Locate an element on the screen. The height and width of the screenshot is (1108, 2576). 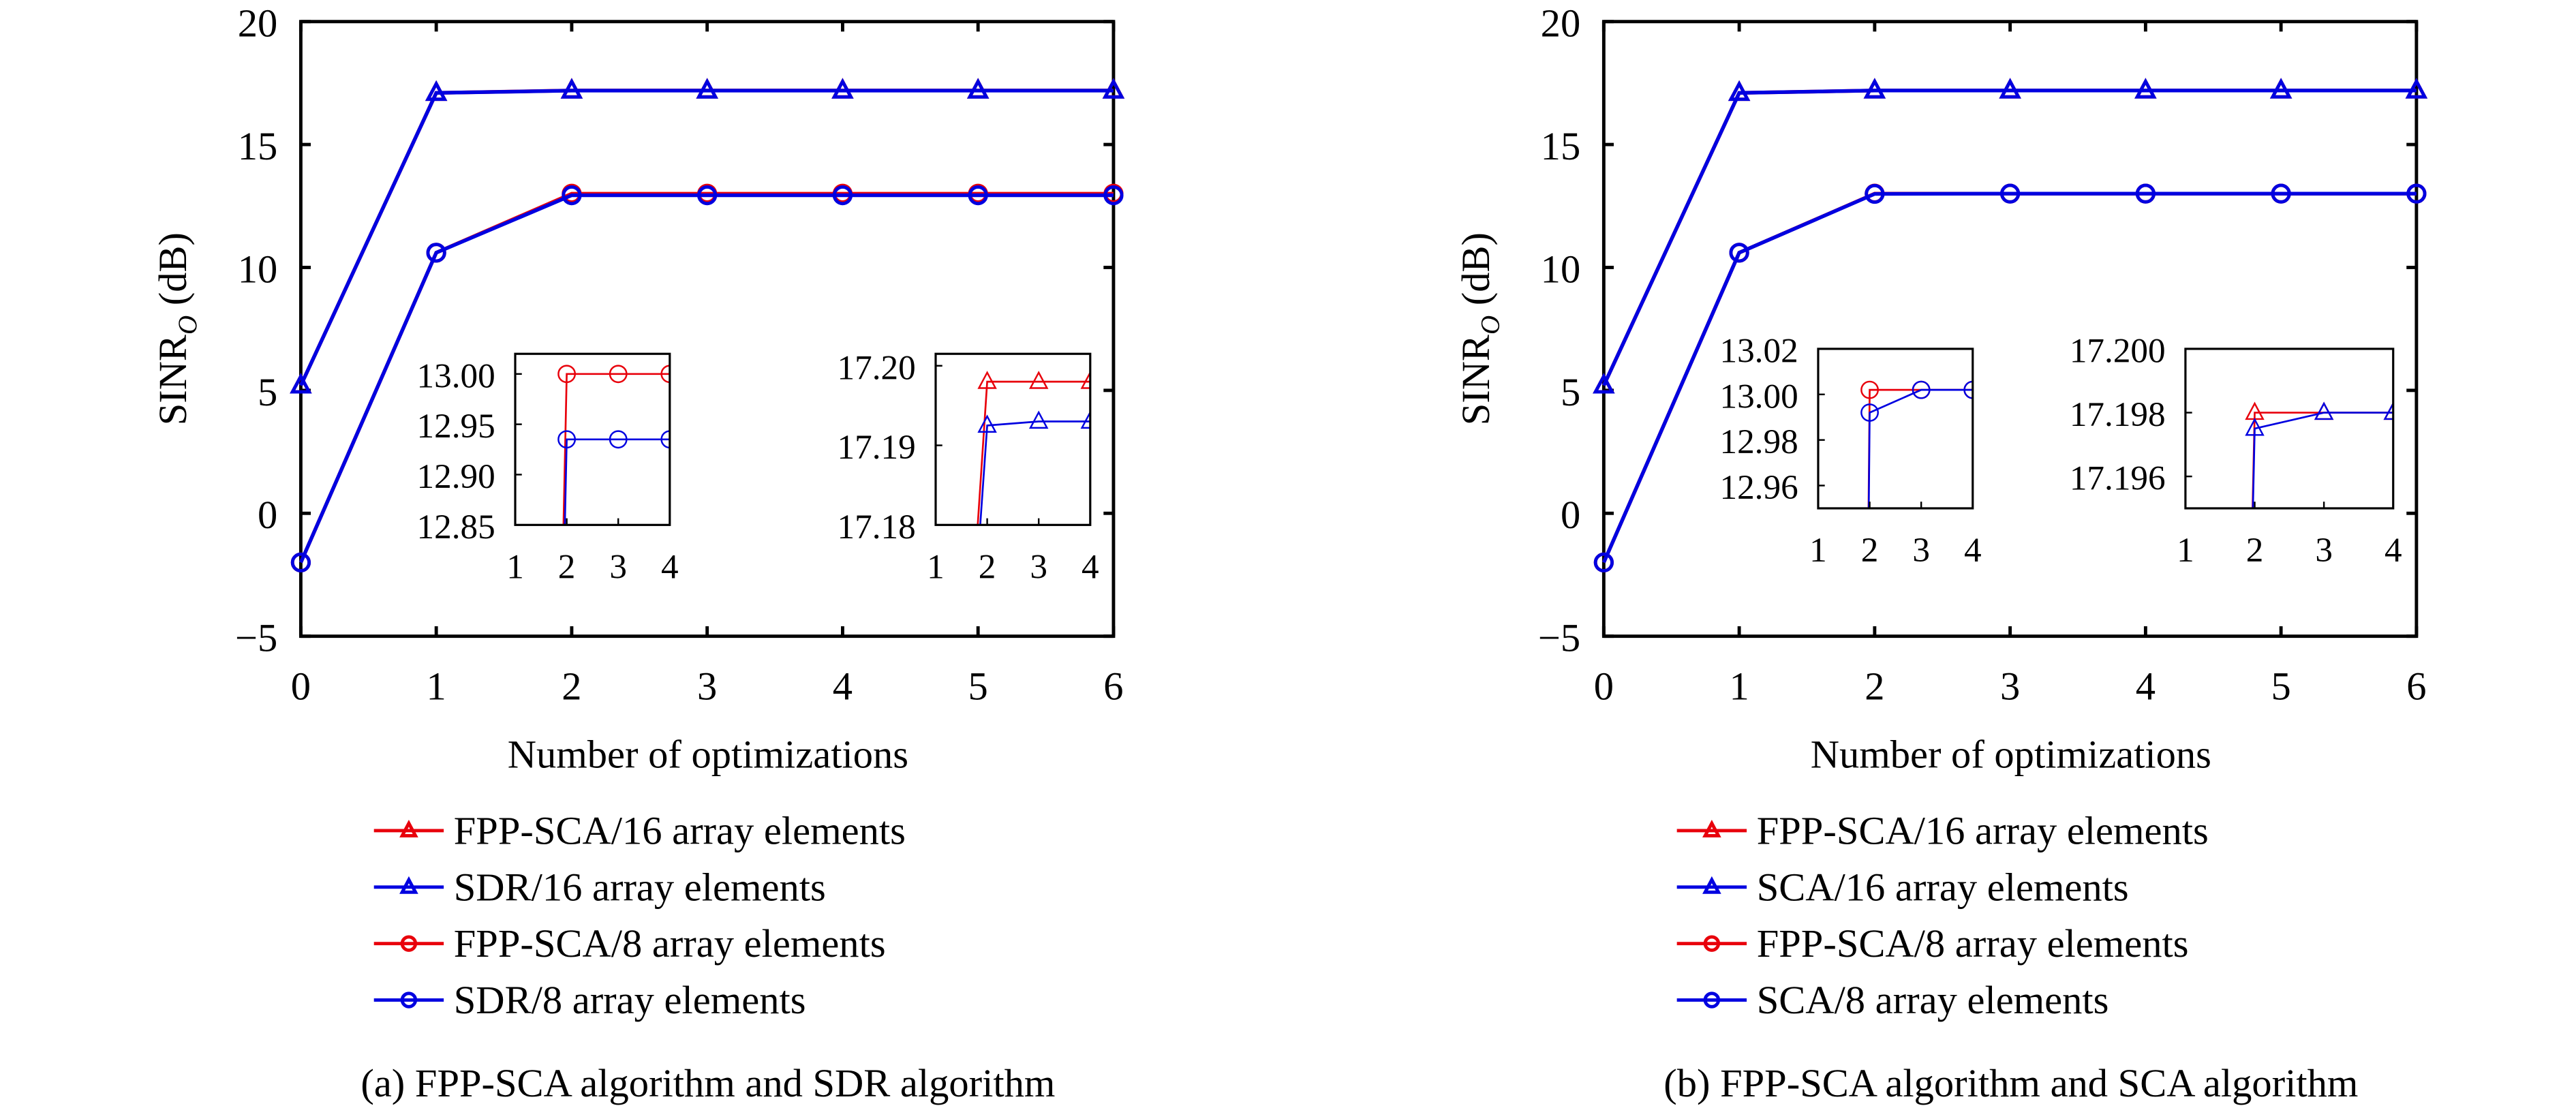
x-tick-label: 4 is located at coordinates (843, 686).